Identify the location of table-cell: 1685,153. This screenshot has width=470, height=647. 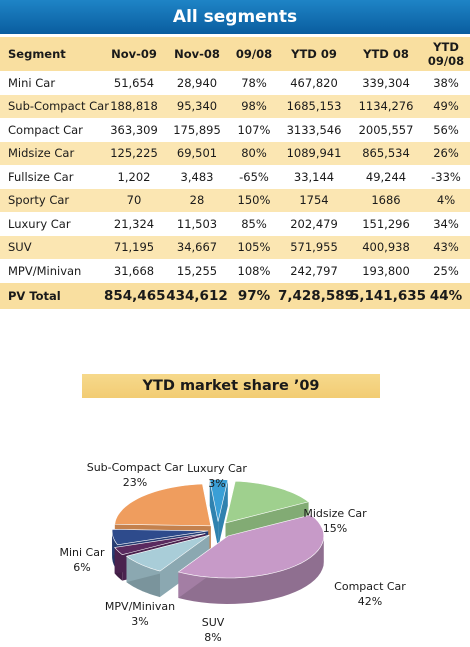
(314, 106).